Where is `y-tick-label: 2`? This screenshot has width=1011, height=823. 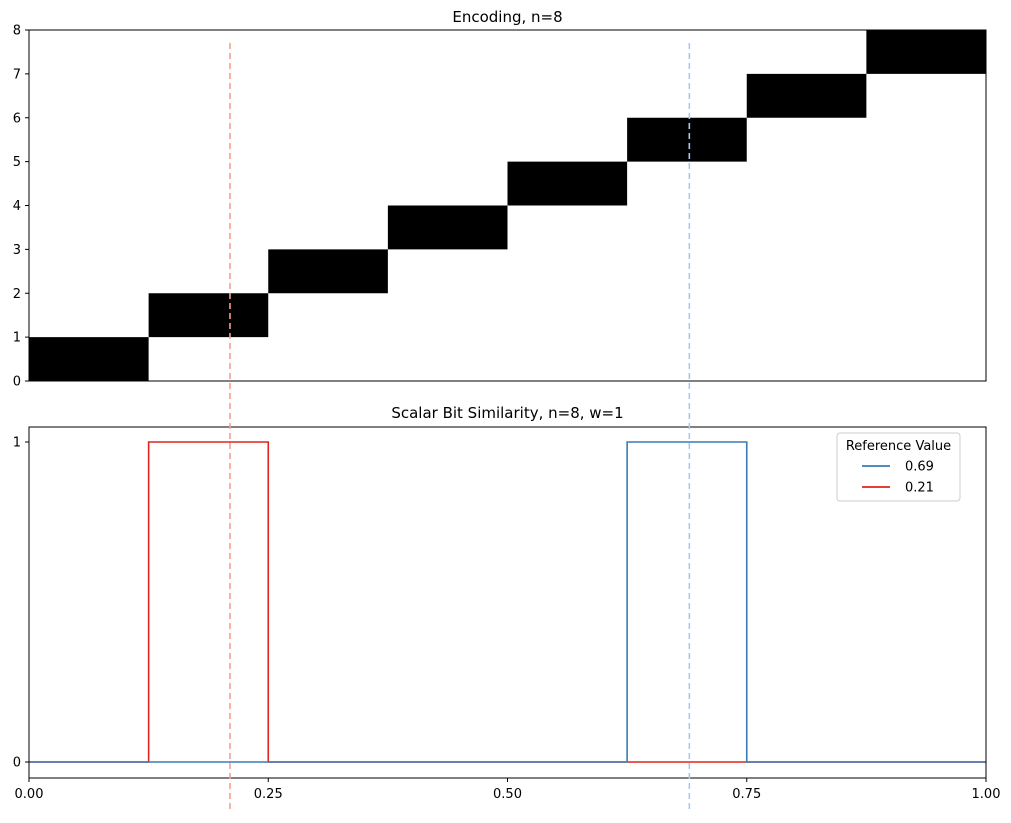 y-tick-label: 2 is located at coordinates (17, 294).